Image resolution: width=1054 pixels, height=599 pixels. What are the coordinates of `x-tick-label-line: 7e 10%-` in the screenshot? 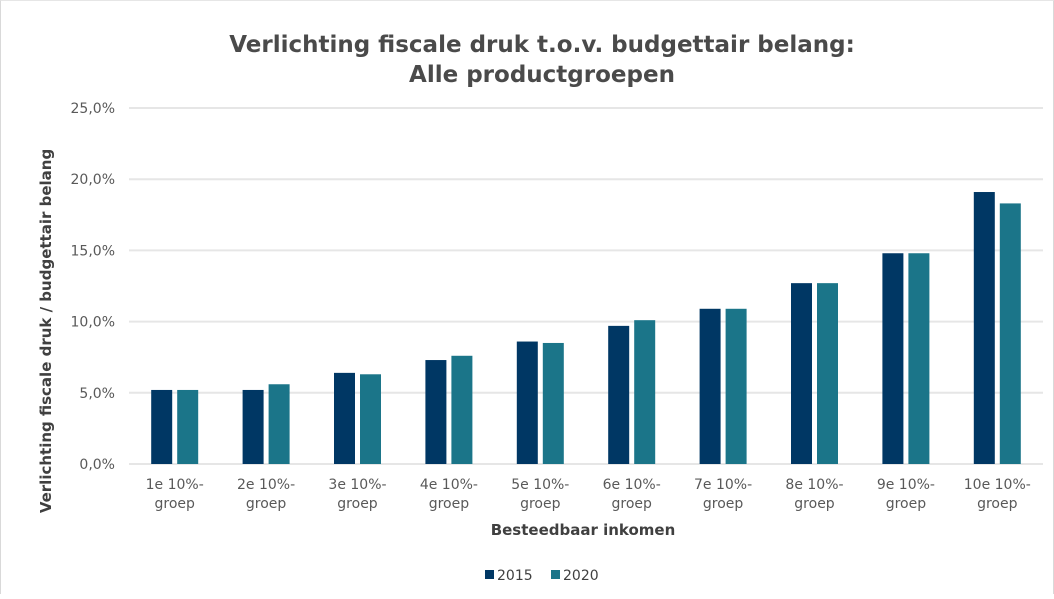 It's located at (723, 485).